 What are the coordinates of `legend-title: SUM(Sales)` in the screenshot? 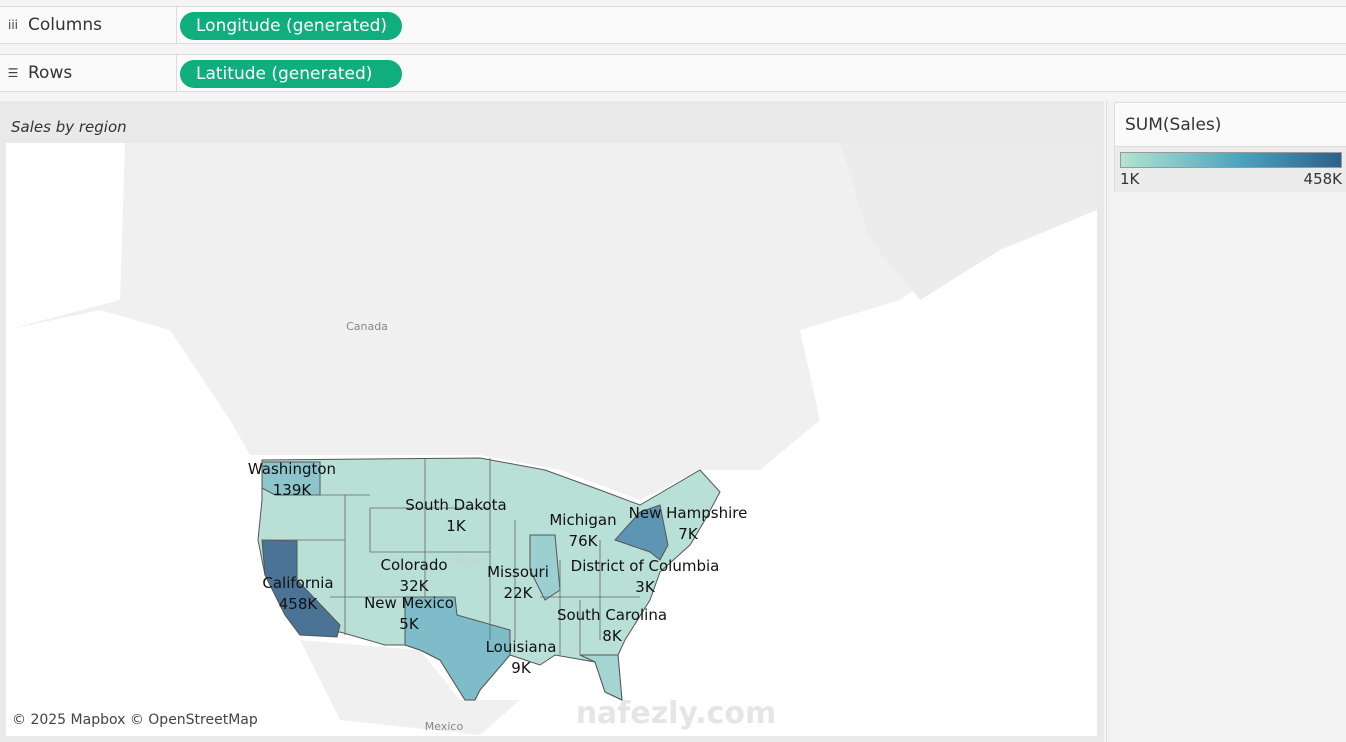 It's located at (1173, 125).